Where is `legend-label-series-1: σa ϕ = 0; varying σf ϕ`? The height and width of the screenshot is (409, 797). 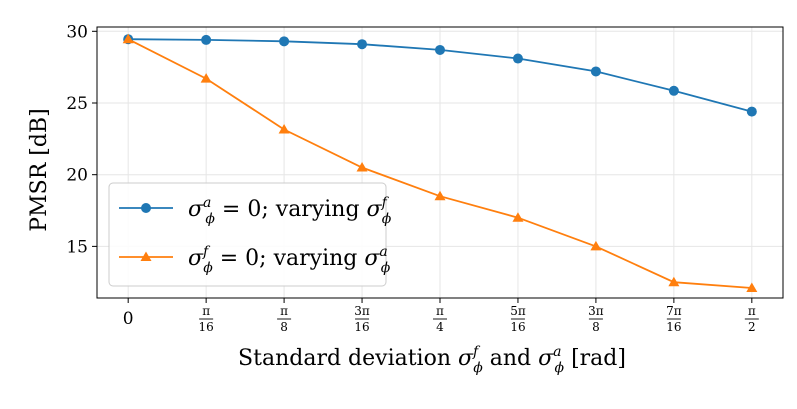
legend-label-series-1: σa ϕ = 0; varying σf ϕ is located at coordinates (290, 211).